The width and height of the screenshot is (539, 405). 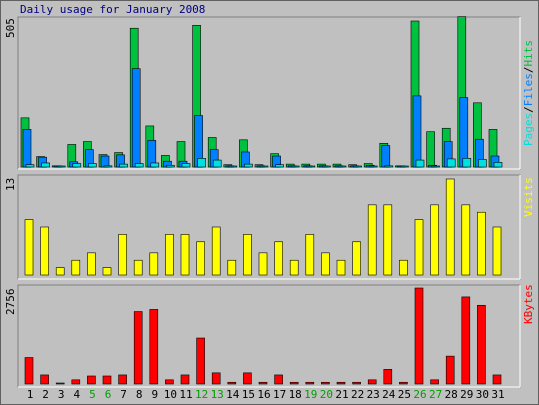 I want to click on day-label-29: 29, so click(x=466, y=394).